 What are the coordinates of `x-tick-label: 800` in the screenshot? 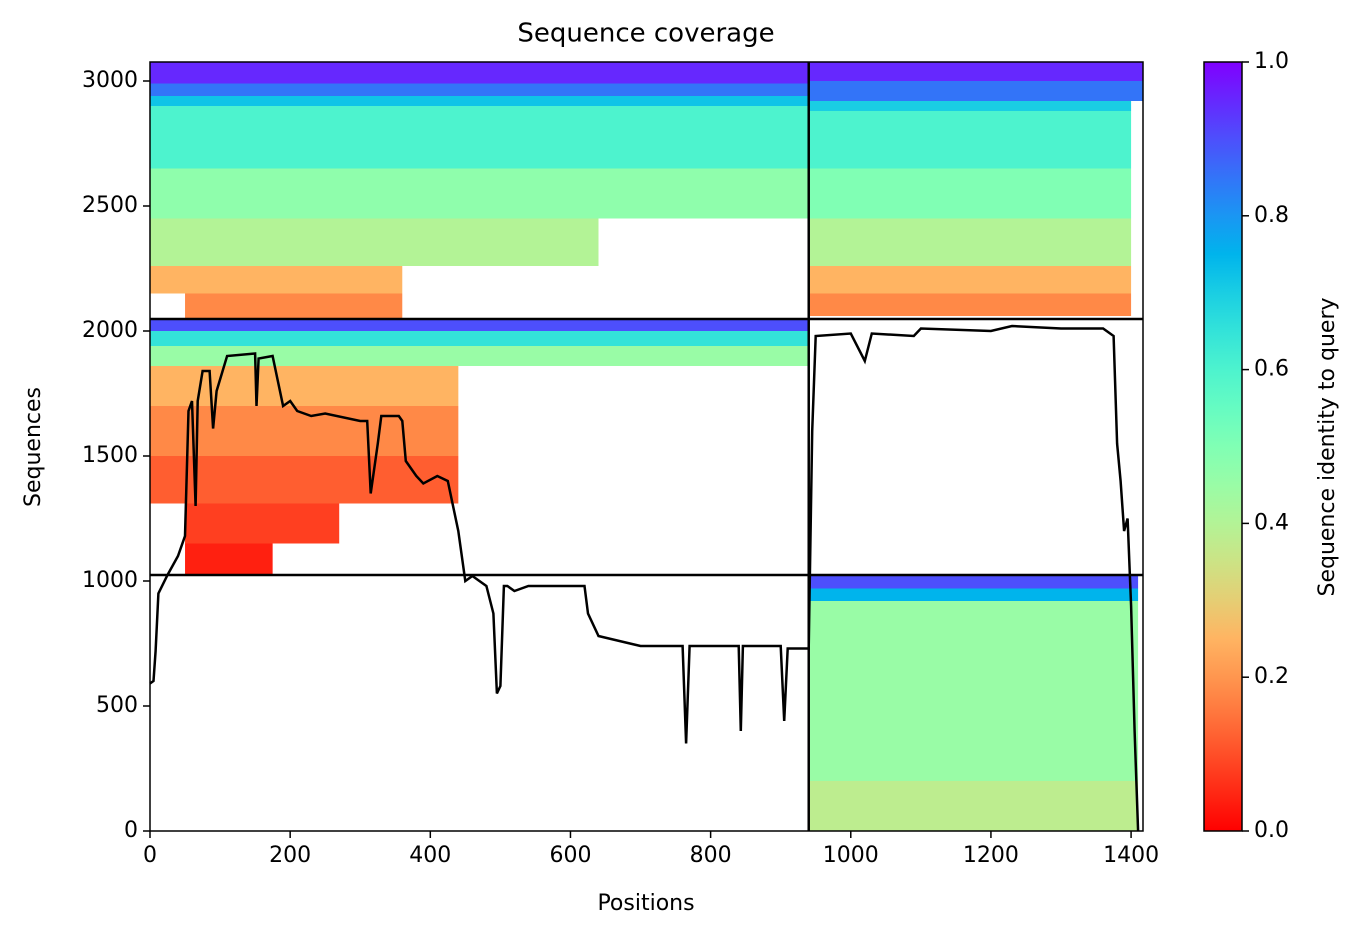 It's located at (711, 855).